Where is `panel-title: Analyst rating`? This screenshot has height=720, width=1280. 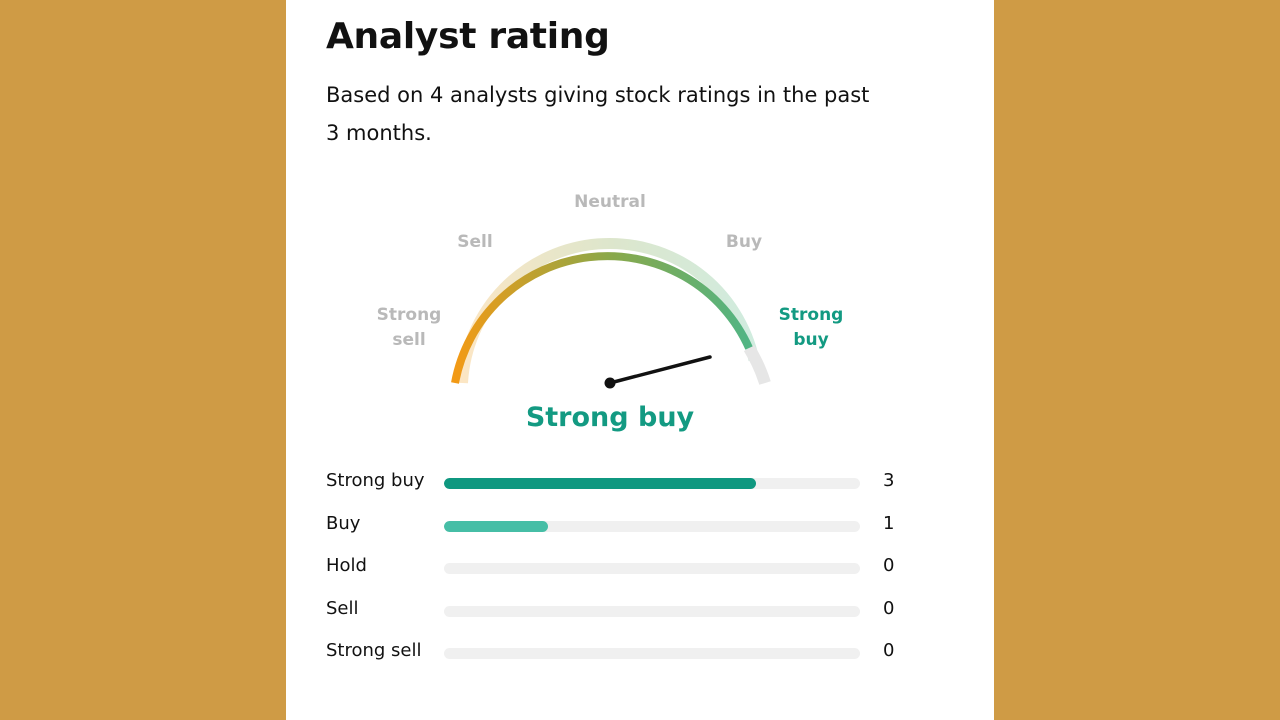 panel-title: Analyst rating is located at coordinates (468, 36).